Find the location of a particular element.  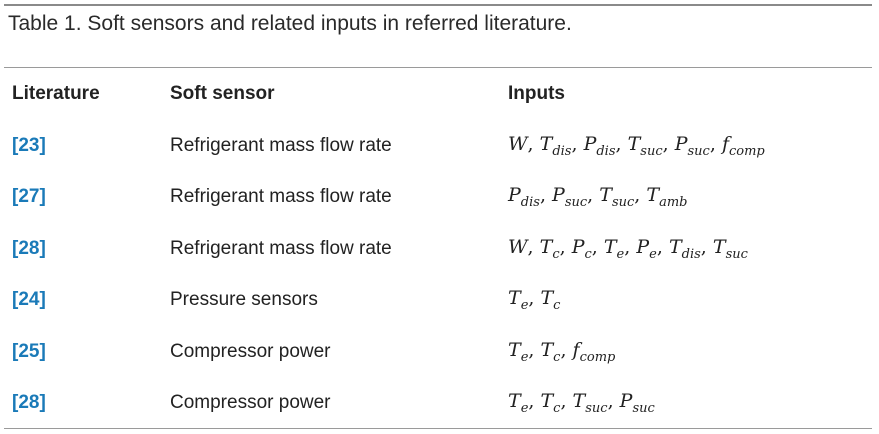

inputs-cell: Te, Tc is located at coordinates (693, 301).